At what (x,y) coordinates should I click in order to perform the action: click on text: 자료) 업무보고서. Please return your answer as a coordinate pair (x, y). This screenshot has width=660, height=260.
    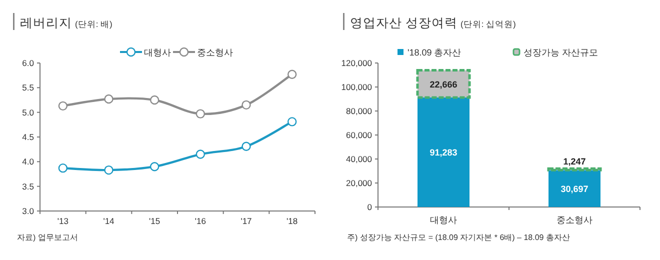
    Looking at the image, I should click on (47, 237).